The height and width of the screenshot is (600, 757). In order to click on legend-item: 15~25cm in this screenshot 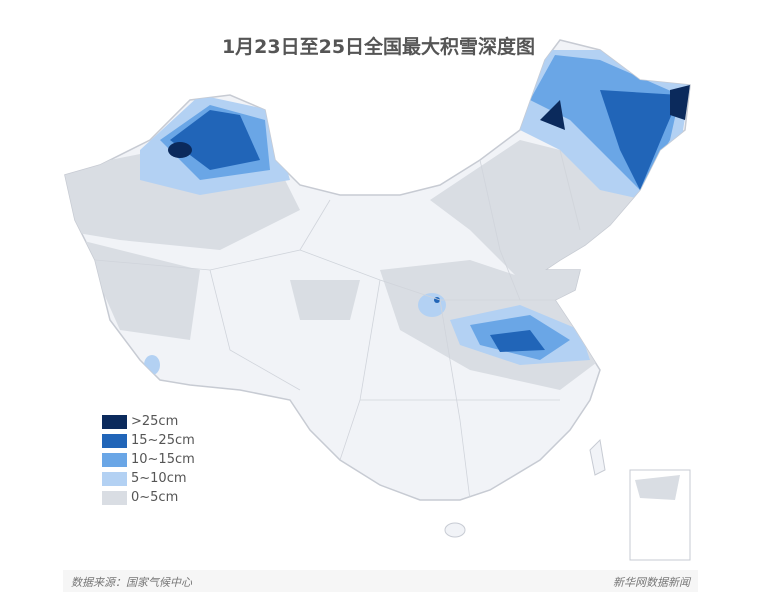, I will do `click(148, 440)`.